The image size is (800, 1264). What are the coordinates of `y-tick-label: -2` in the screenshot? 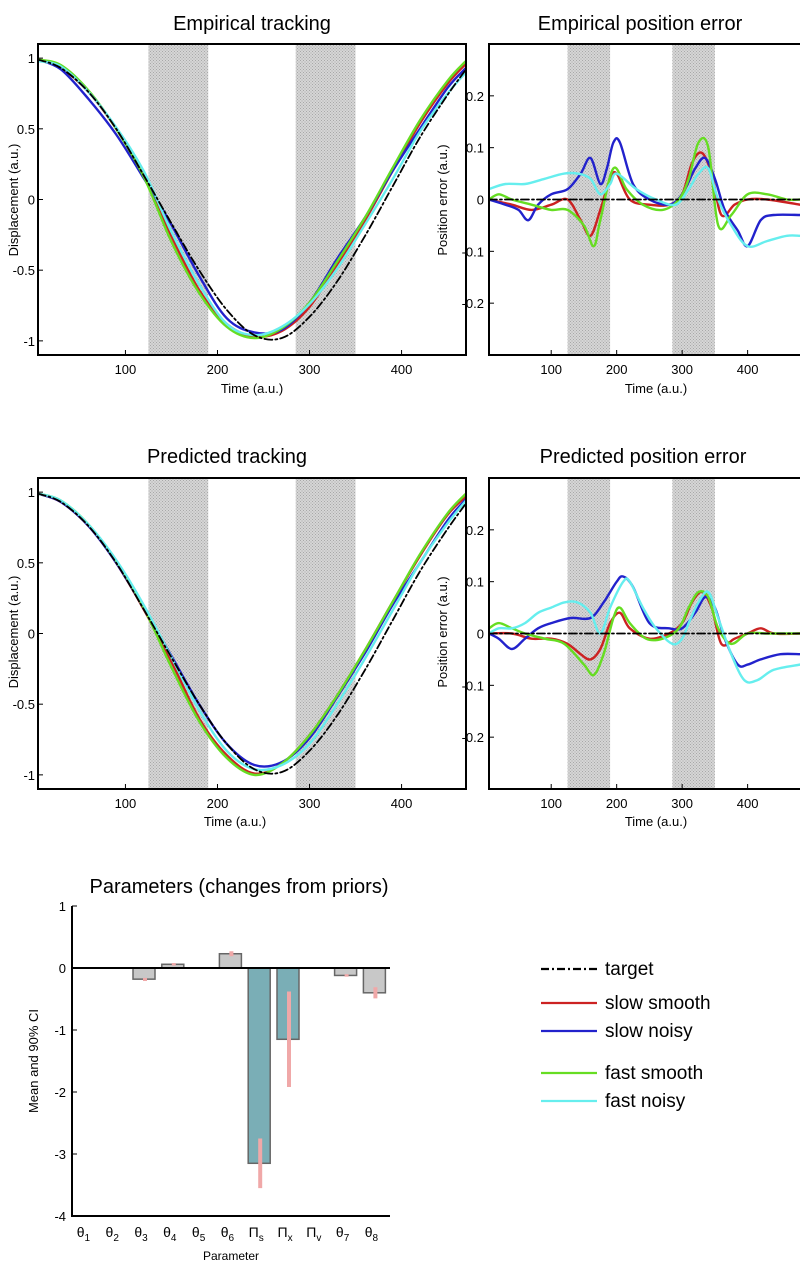 It's located at (60, 1092).